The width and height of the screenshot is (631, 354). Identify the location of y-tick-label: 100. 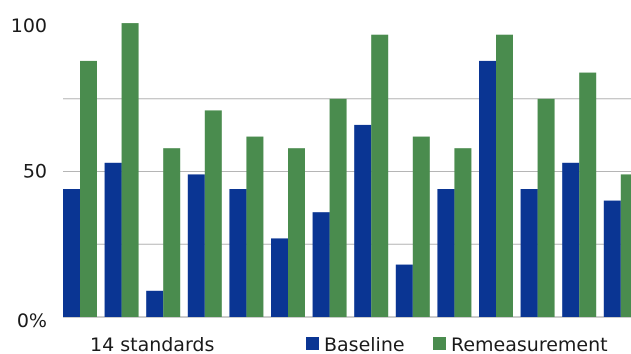
(29, 26).